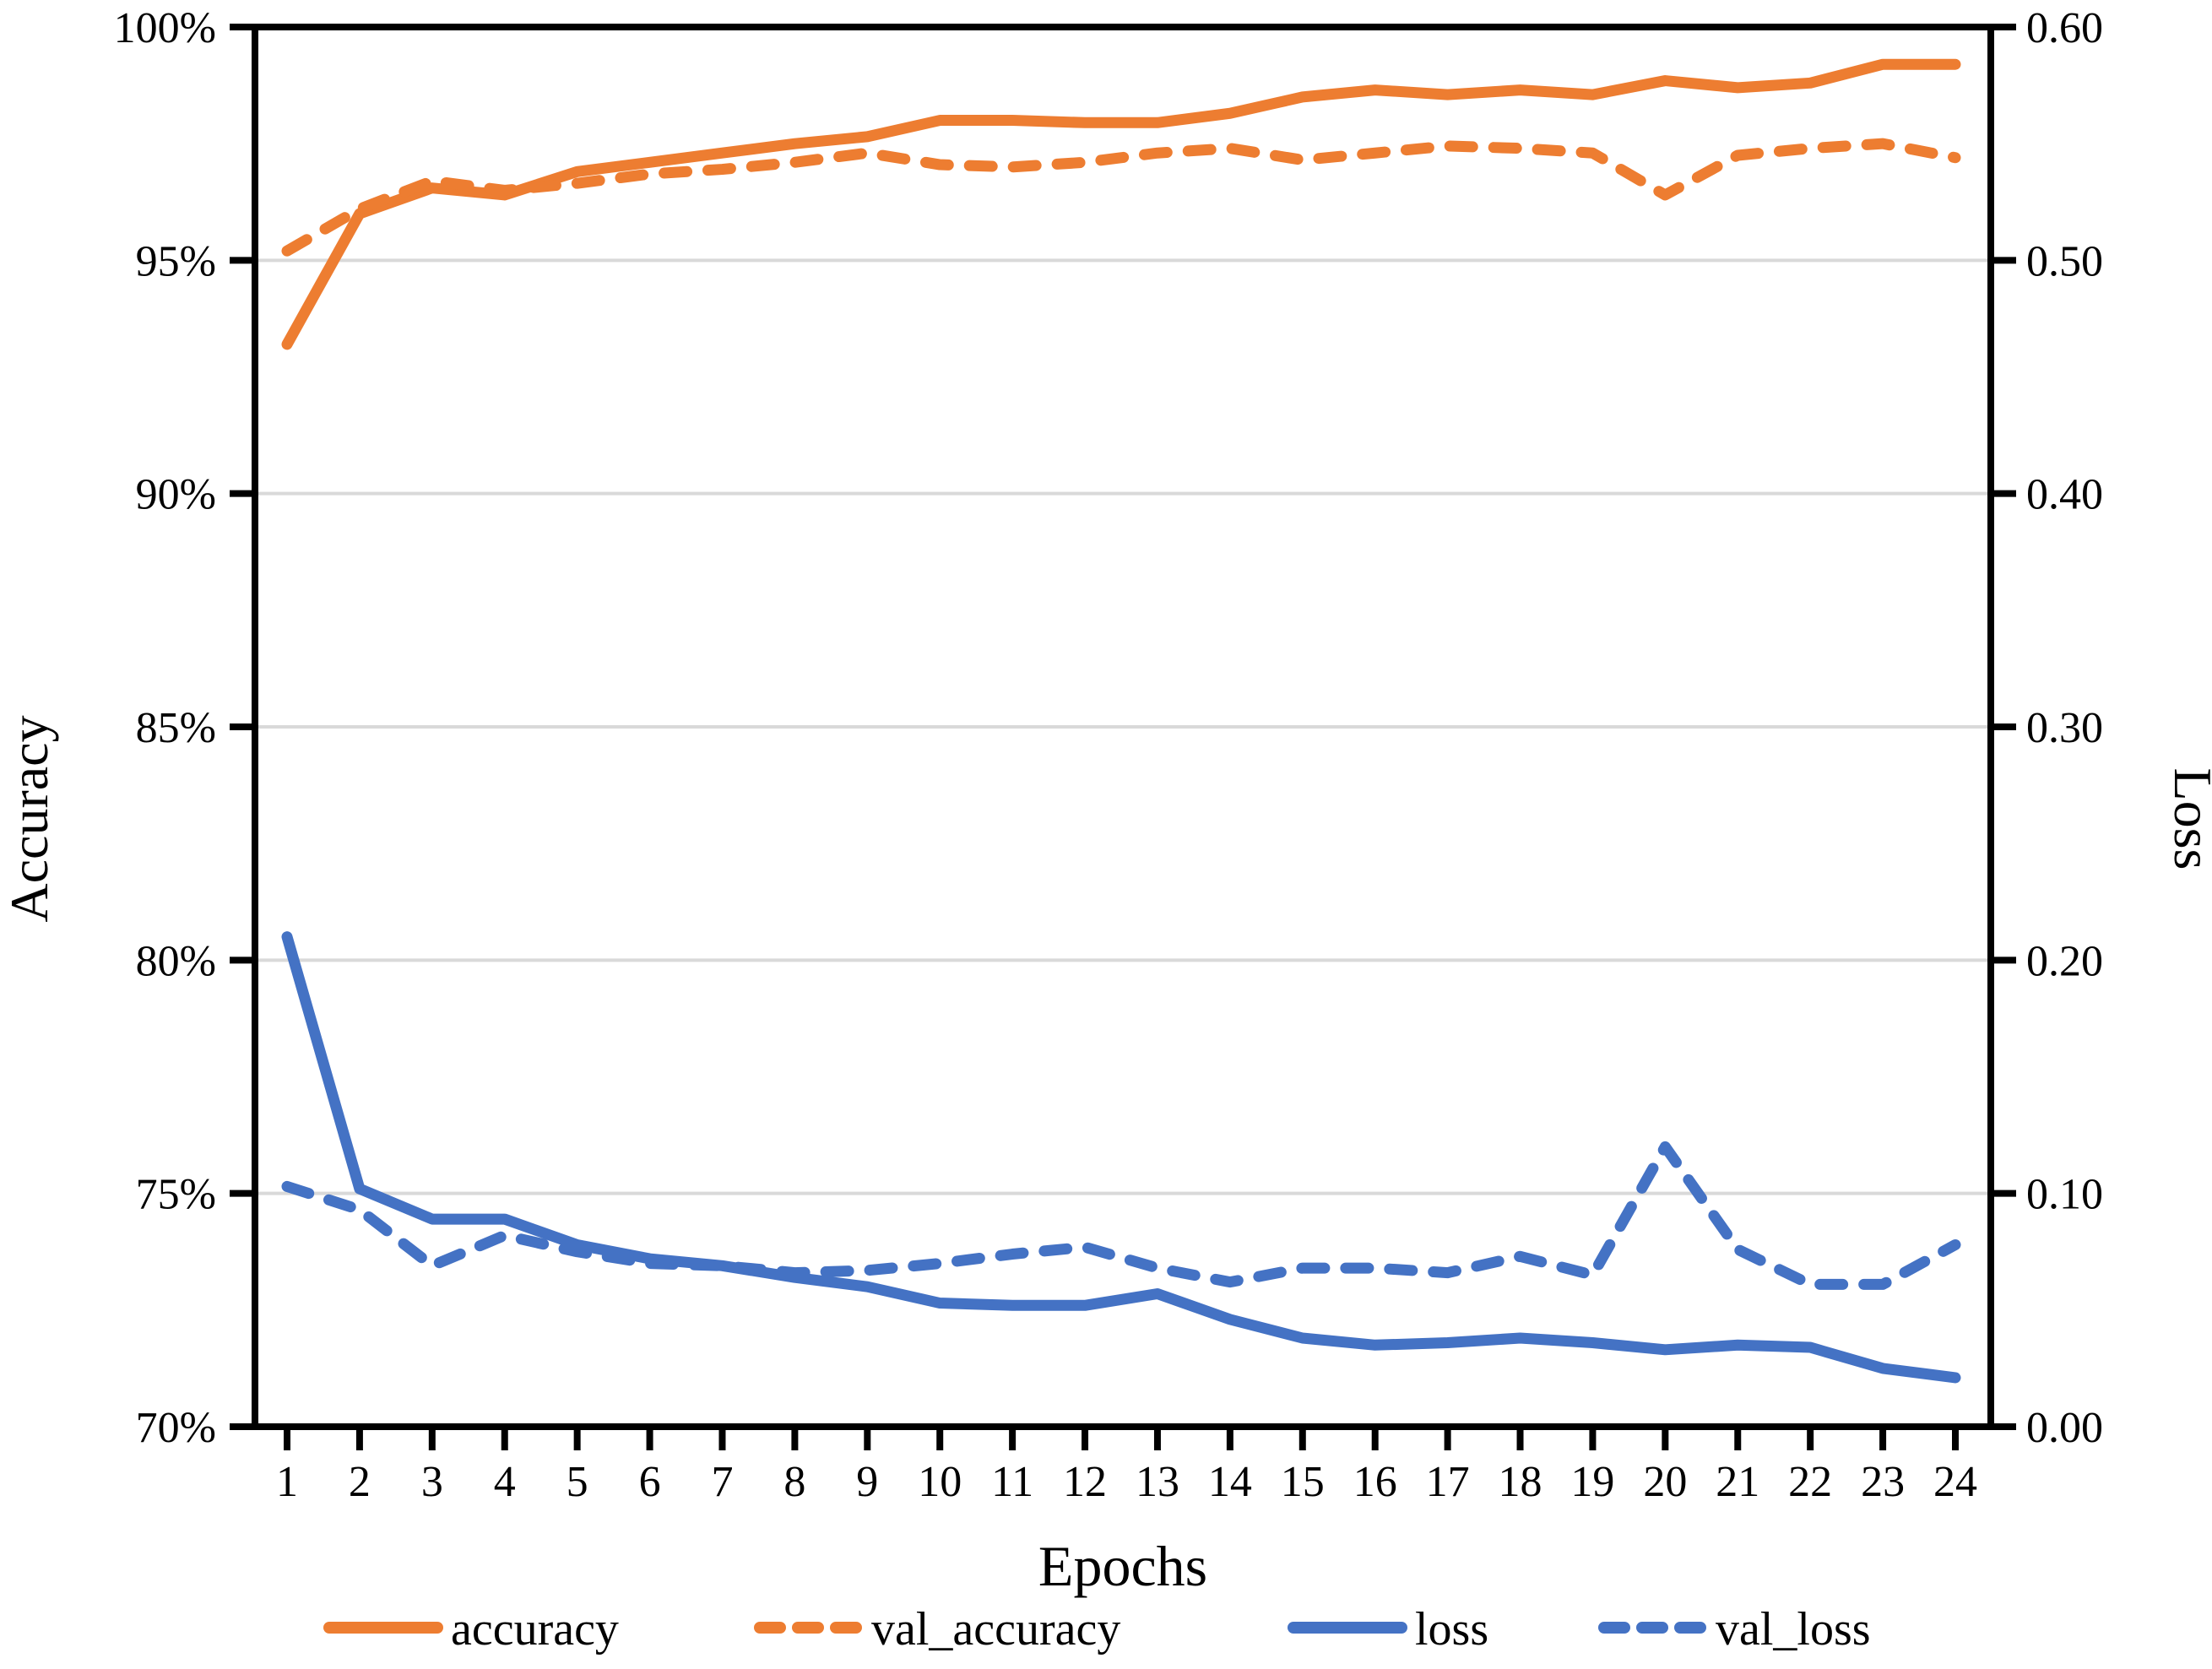  What do you see at coordinates (535, 1629) in the screenshot?
I see `legend-label-accuracy: accuracy` at bounding box center [535, 1629].